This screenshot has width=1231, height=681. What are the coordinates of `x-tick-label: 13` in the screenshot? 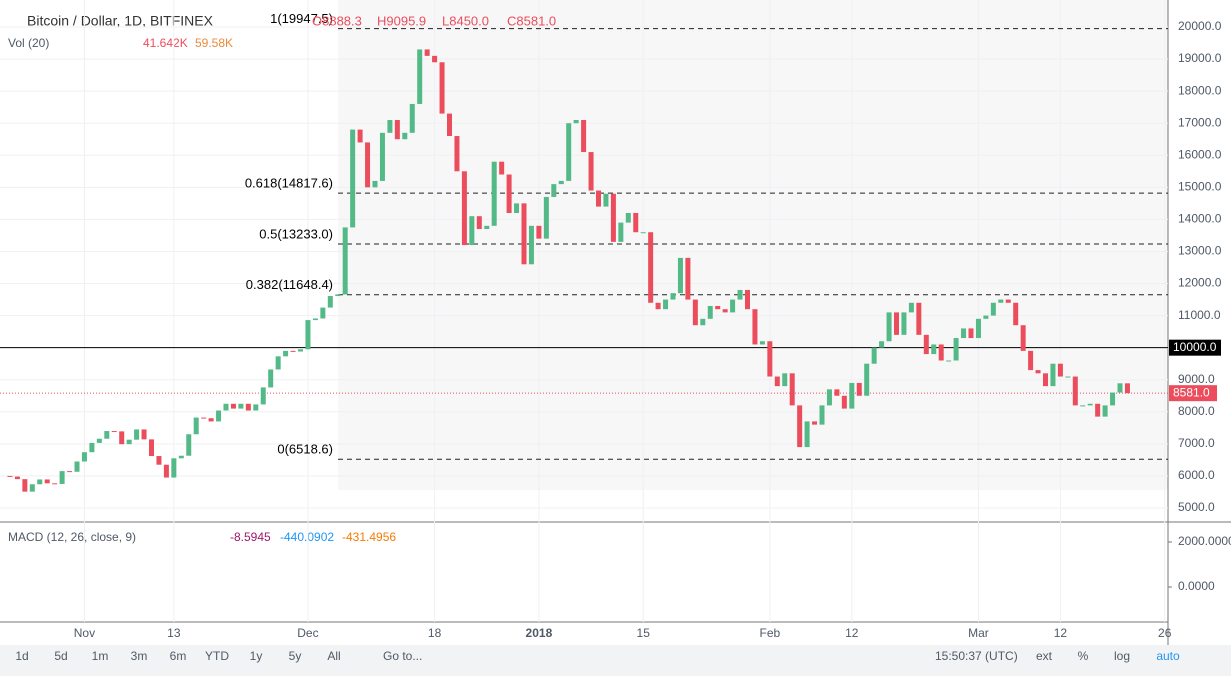 It's located at (174, 633).